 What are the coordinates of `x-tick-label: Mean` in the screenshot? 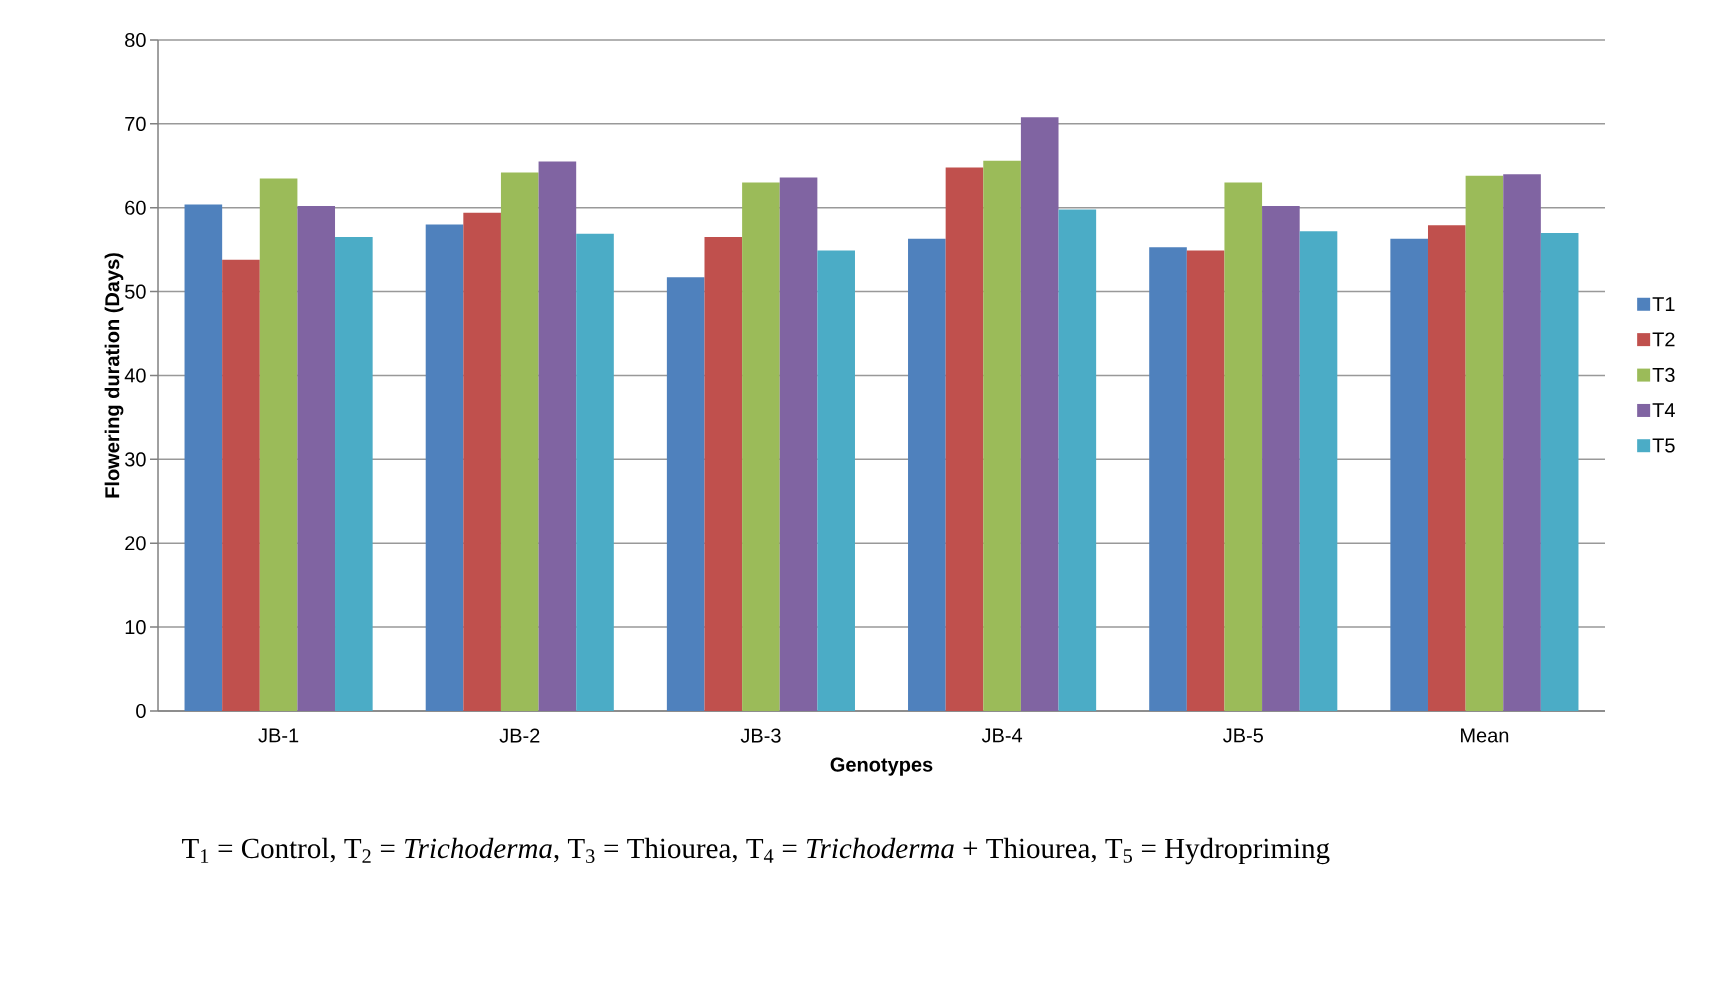 It's located at (1485, 735).